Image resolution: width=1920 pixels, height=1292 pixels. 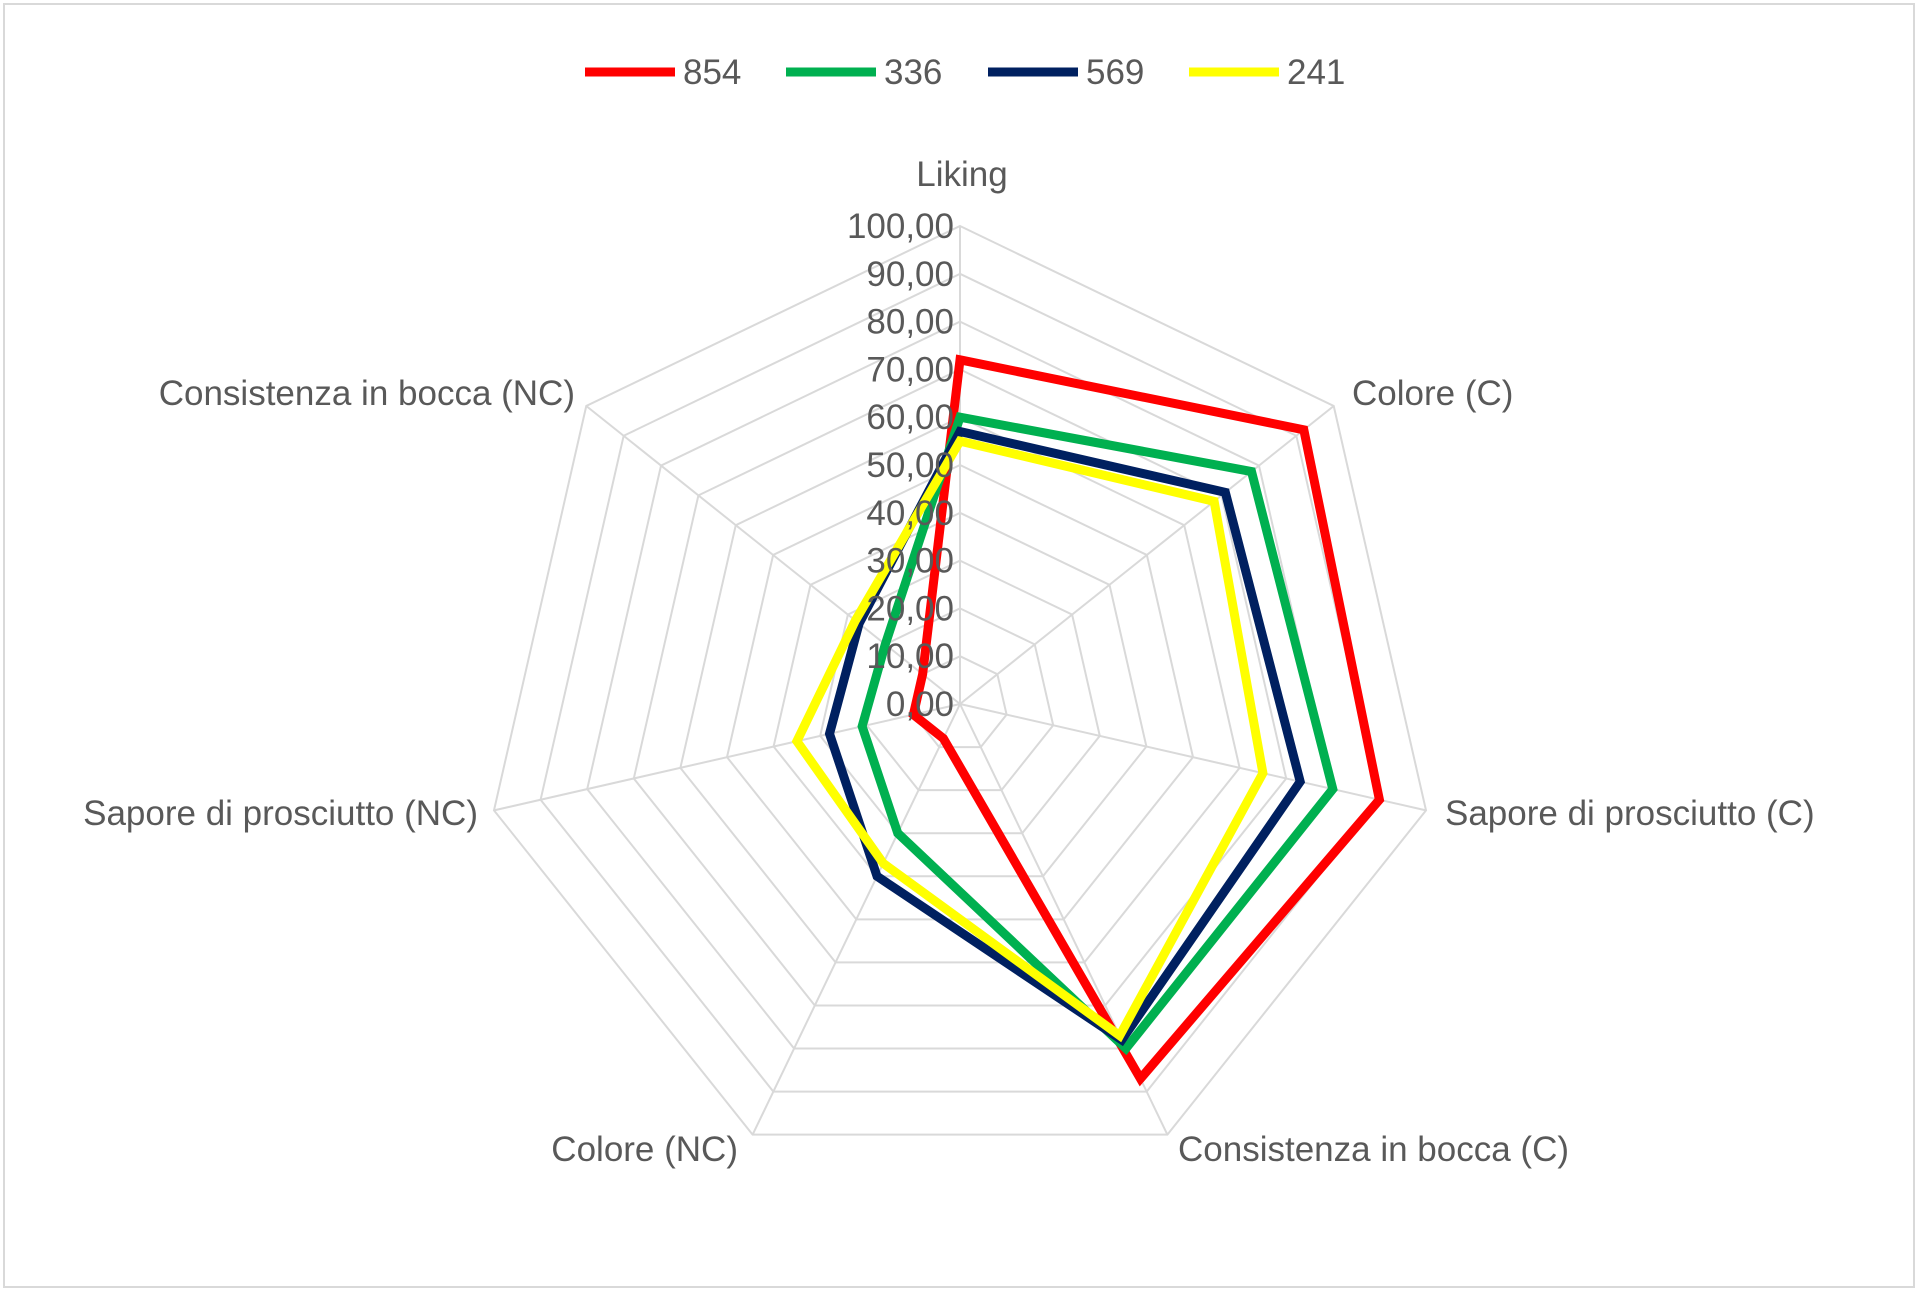 What do you see at coordinates (910, 656) in the screenshot?
I see `tick-label: 10,00` at bounding box center [910, 656].